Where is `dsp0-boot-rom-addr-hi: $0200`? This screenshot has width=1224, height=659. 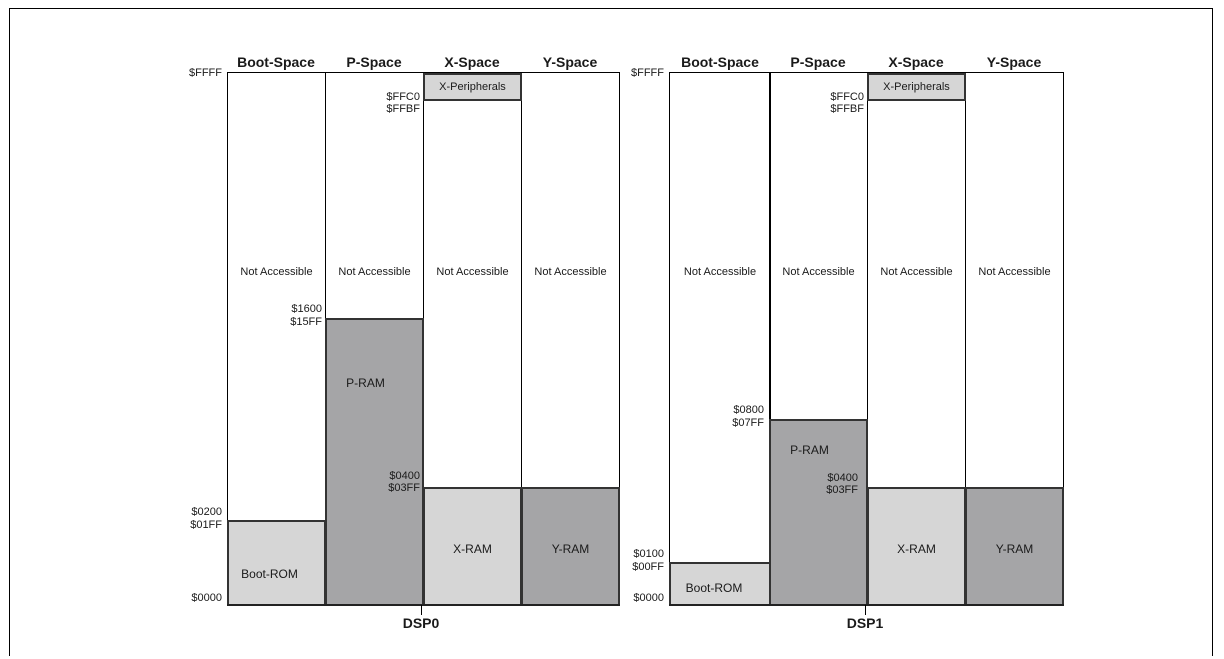
dsp0-boot-rom-addr-hi: $0200 is located at coordinates (206, 512).